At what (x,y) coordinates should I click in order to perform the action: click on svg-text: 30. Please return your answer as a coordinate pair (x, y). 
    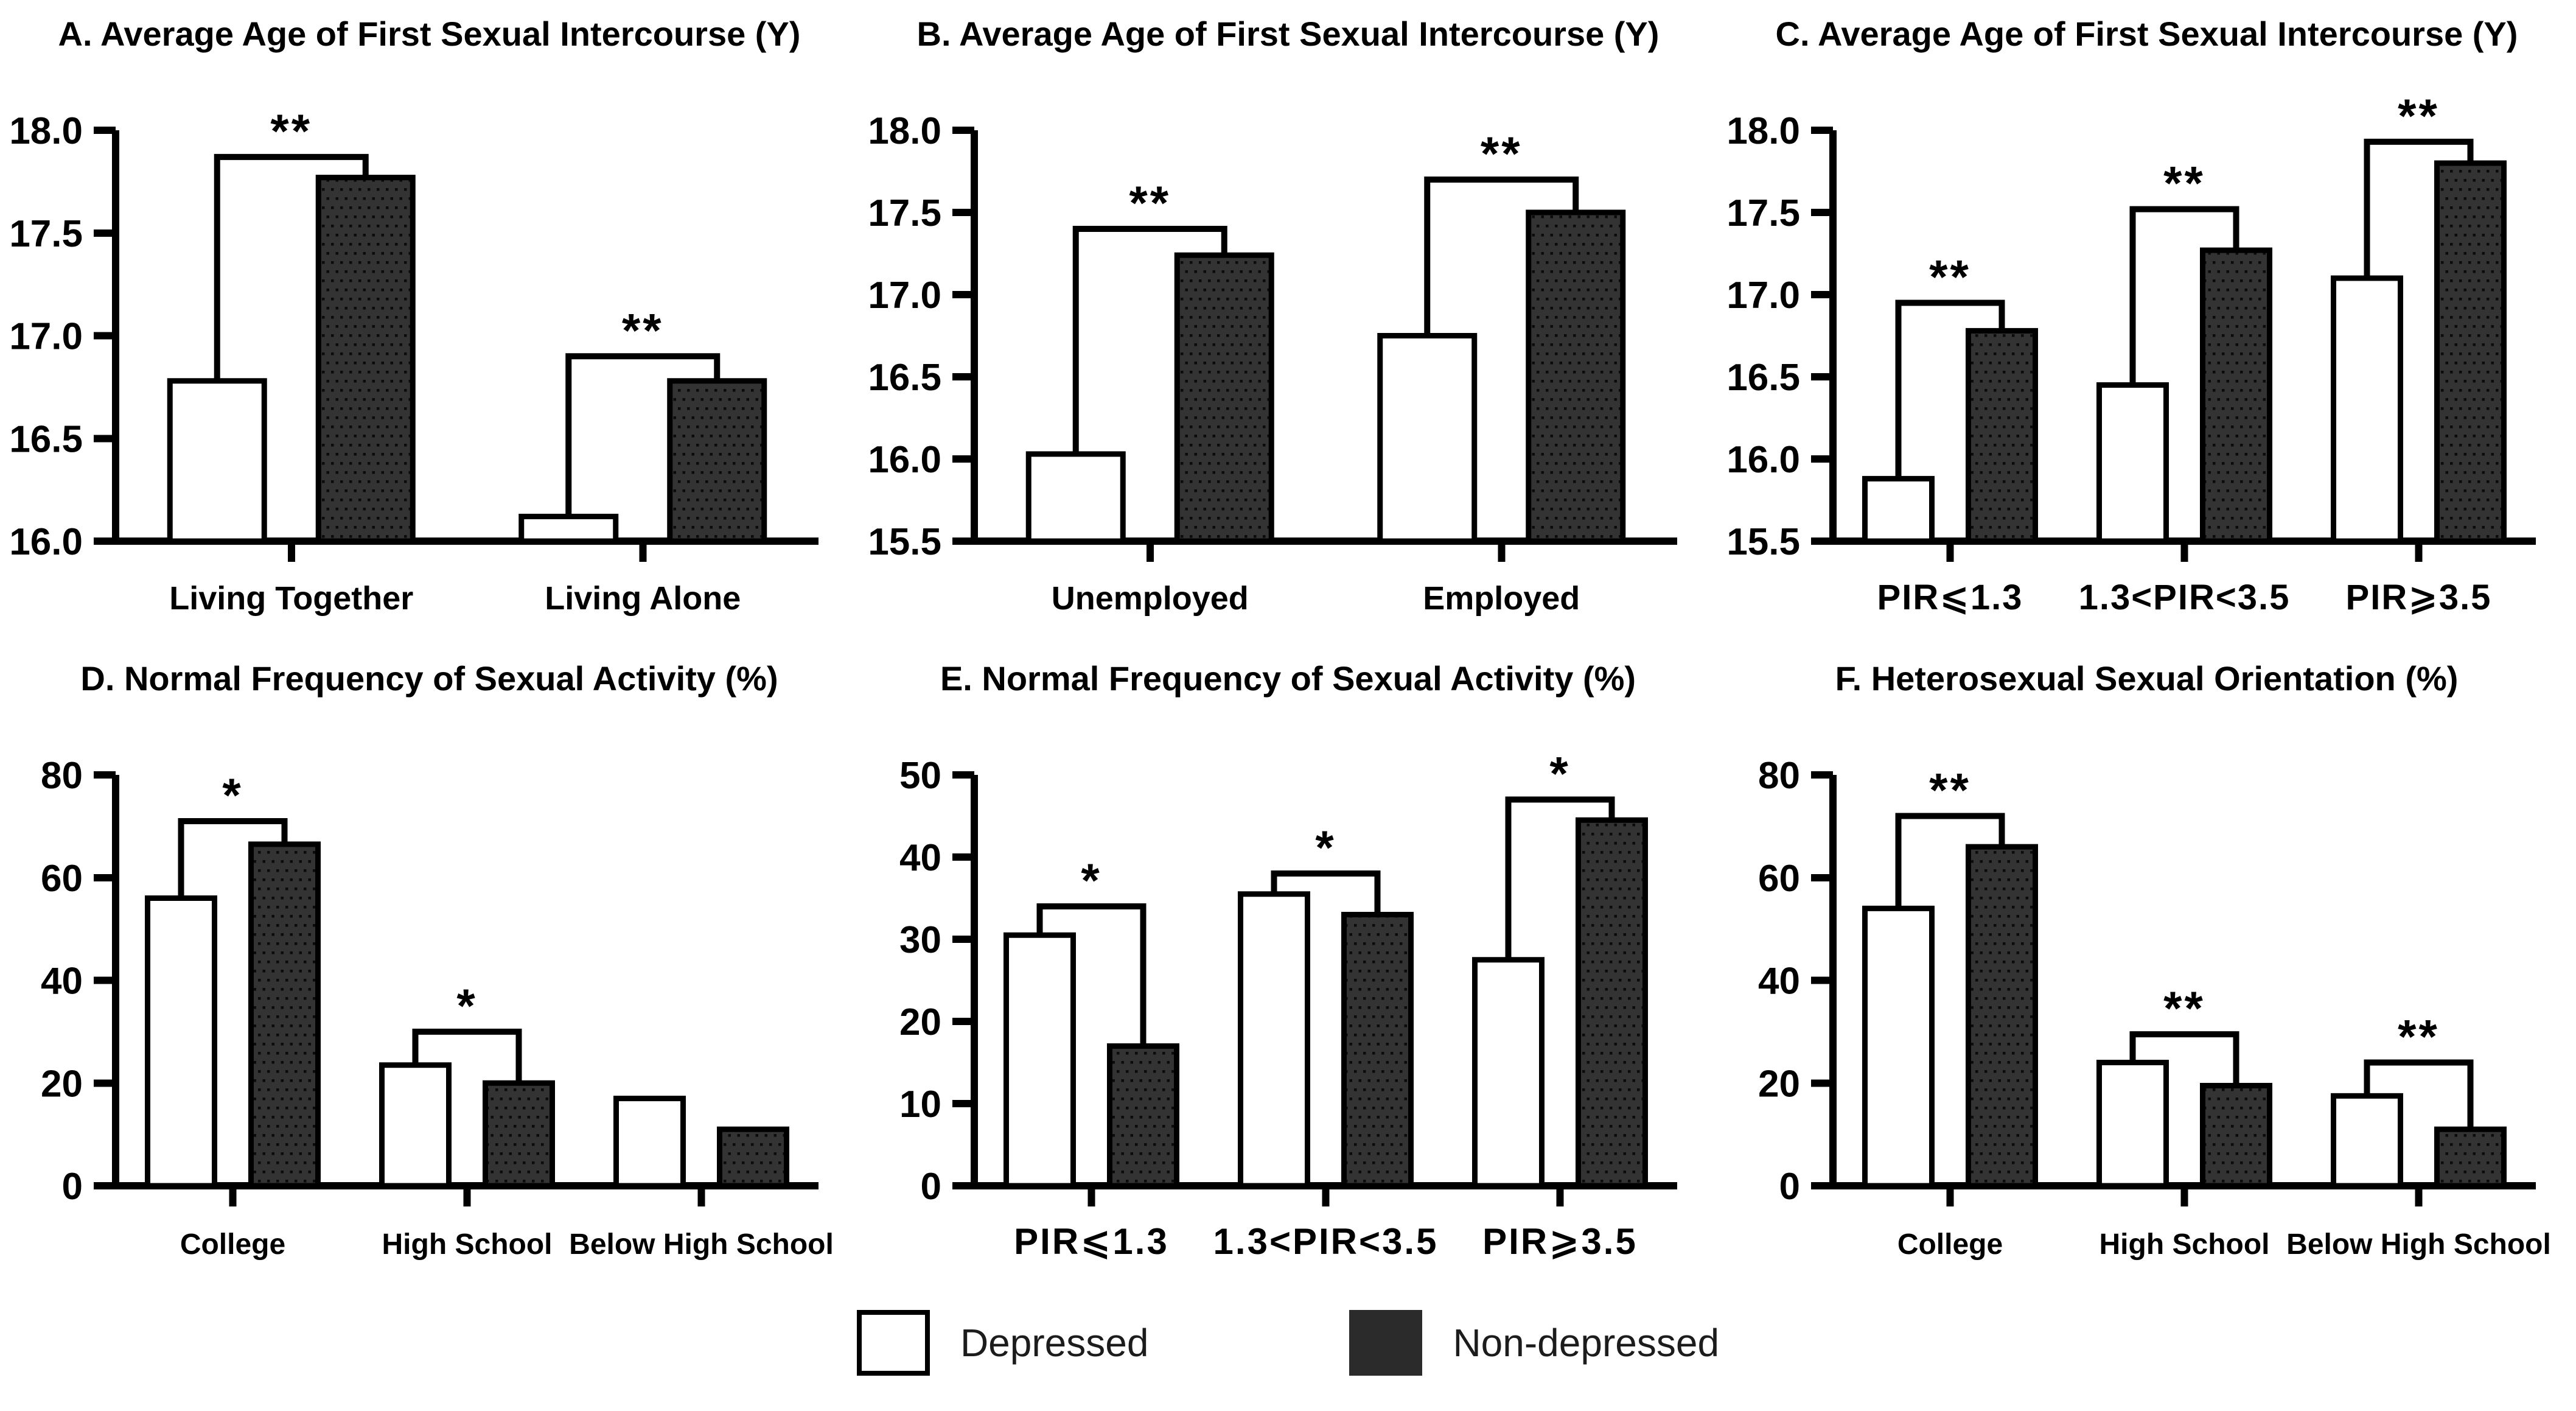
    Looking at the image, I should click on (920, 940).